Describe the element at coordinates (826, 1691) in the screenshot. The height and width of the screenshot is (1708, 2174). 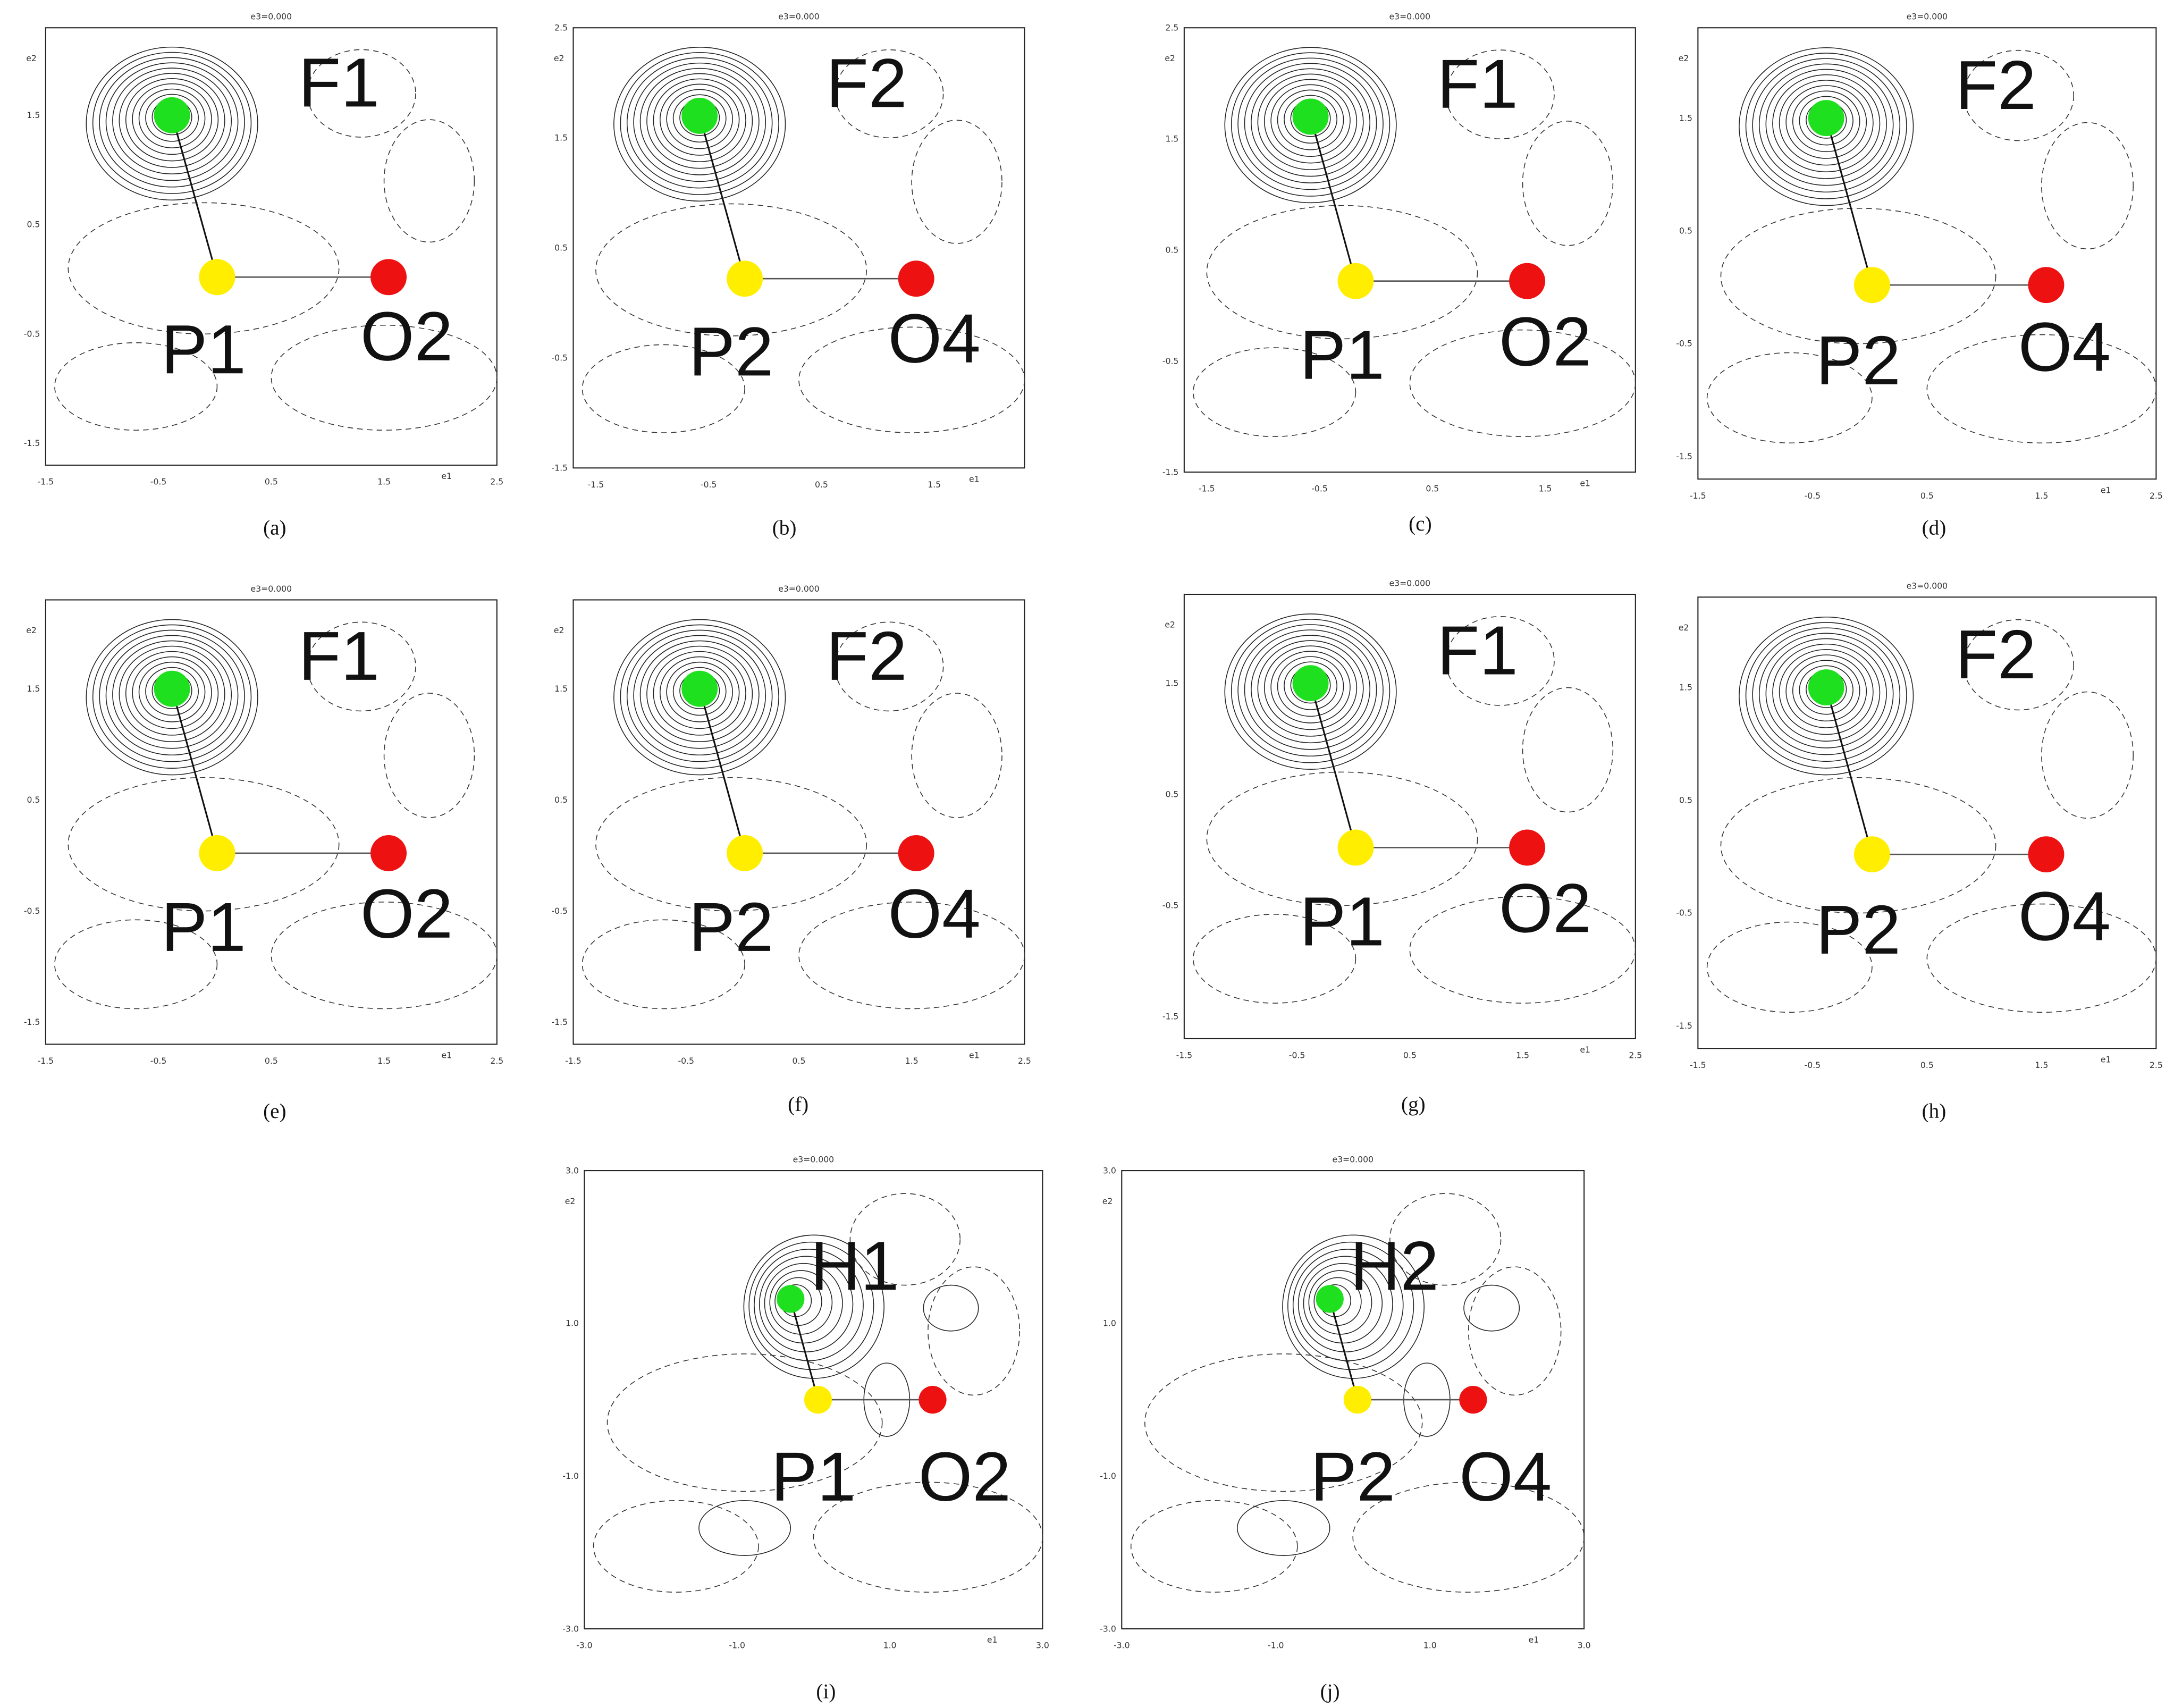
I see `caption: (i)` at that location.